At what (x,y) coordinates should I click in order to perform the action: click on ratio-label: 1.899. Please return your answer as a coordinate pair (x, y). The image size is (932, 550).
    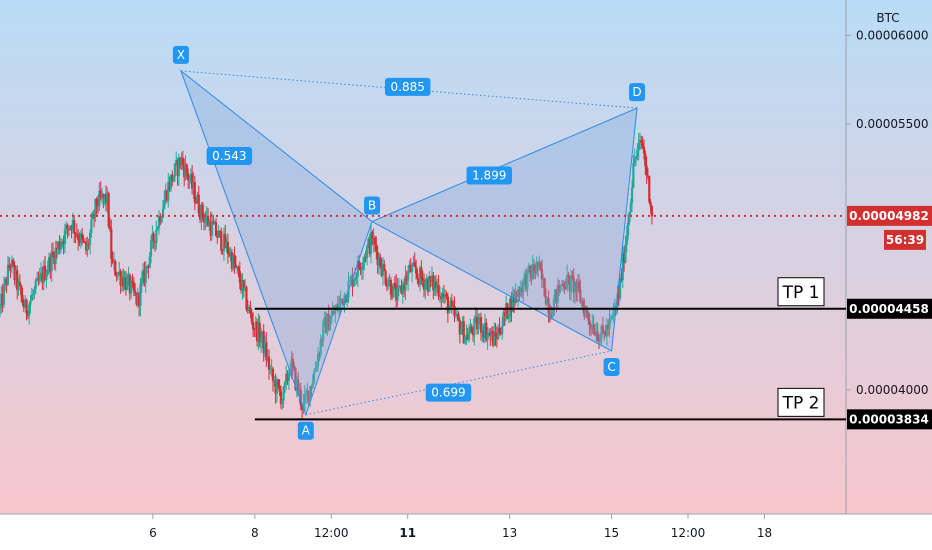
    Looking at the image, I should click on (489, 175).